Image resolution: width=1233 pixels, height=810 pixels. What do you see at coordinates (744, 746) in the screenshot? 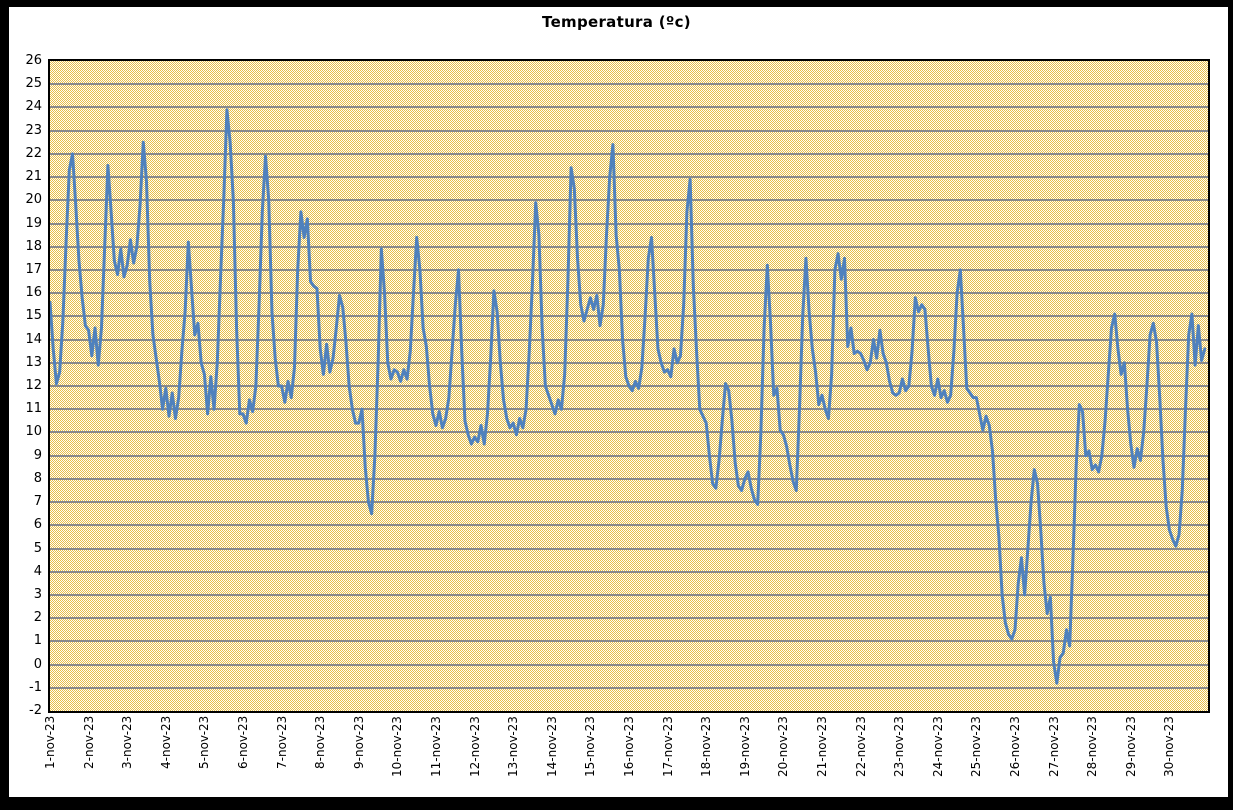
I see `x-axis-tick-label: 19-nov-23` at bounding box center [744, 746].